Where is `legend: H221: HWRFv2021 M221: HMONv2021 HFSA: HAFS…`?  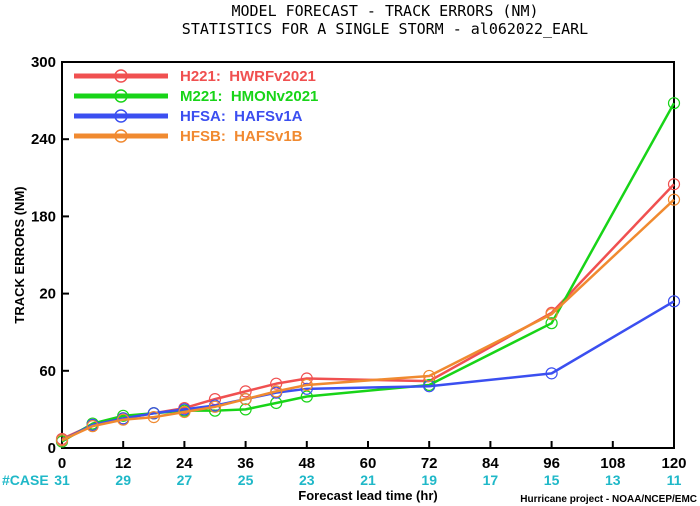 legend: H221: HWRFv2021 M221: HMONv2021 HFSA: HAFS… is located at coordinates (196, 106).